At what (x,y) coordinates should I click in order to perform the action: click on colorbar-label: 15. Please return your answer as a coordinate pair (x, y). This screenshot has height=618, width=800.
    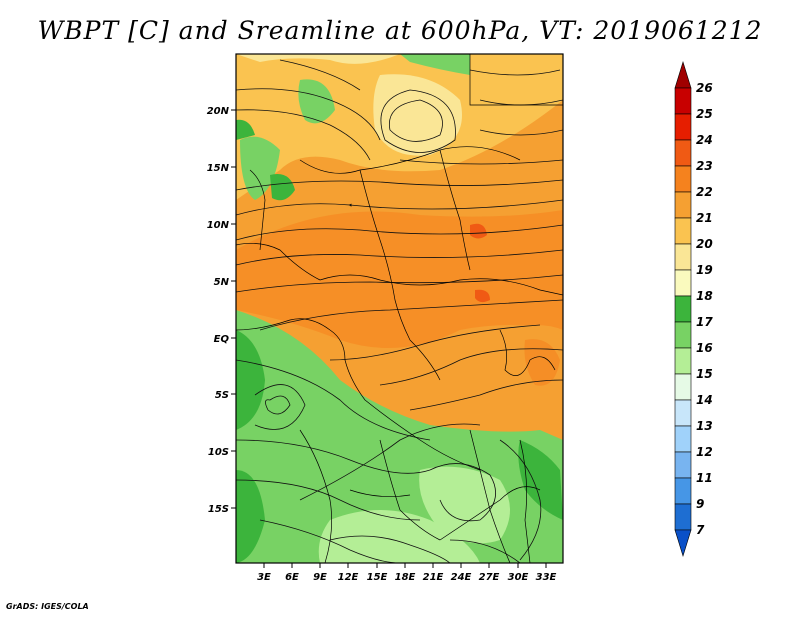
    Looking at the image, I should click on (704, 374).